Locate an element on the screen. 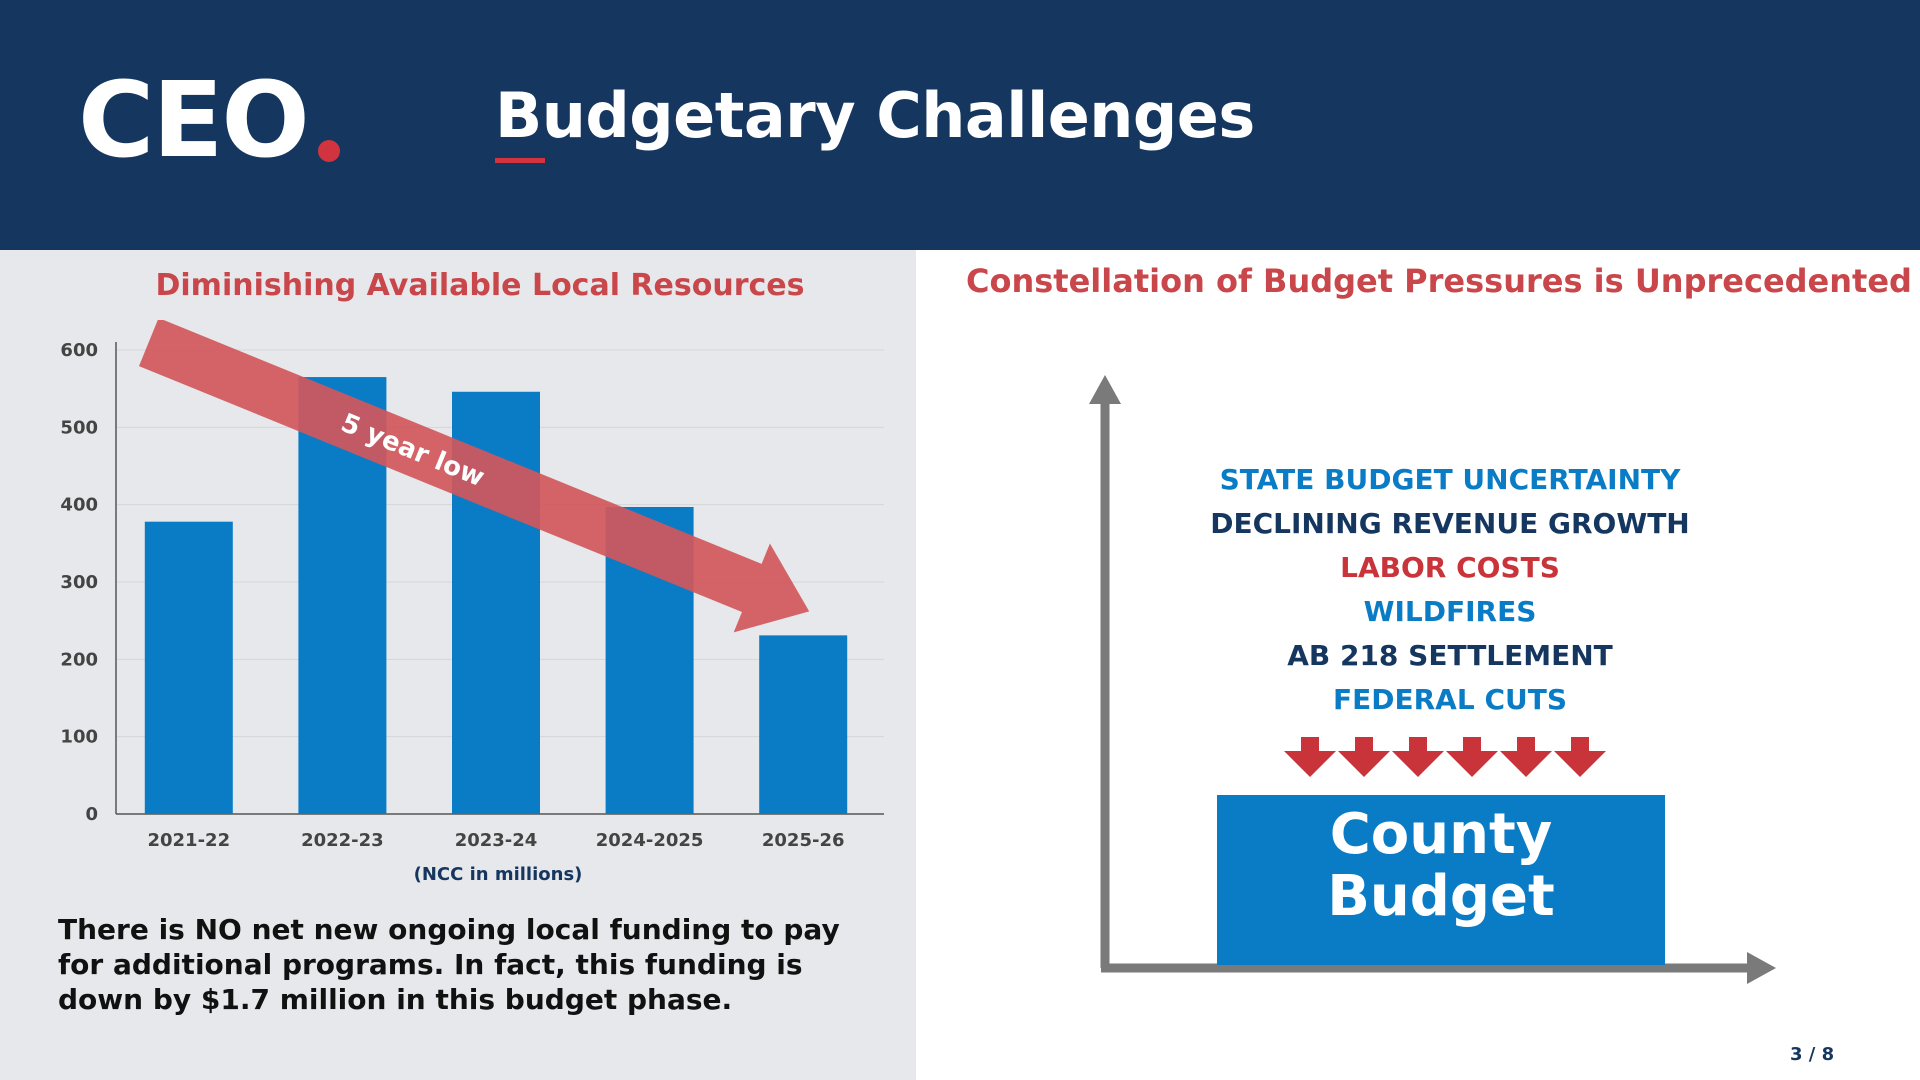 The height and width of the screenshot is (1080, 1920). x-tick-label: 2022-23 is located at coordinates (342, 840).